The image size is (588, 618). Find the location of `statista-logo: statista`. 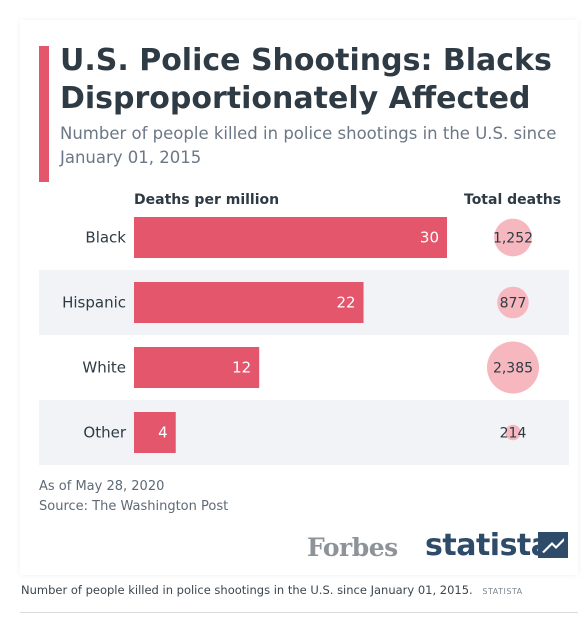

statista-logo: statista is located at coordinates (488, 545).